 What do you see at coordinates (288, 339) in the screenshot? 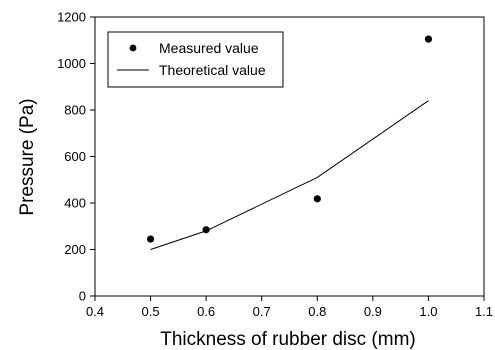
I see `x-axis-title: Thickness of rubber disc (mm)` at bounding box center [288, 339].